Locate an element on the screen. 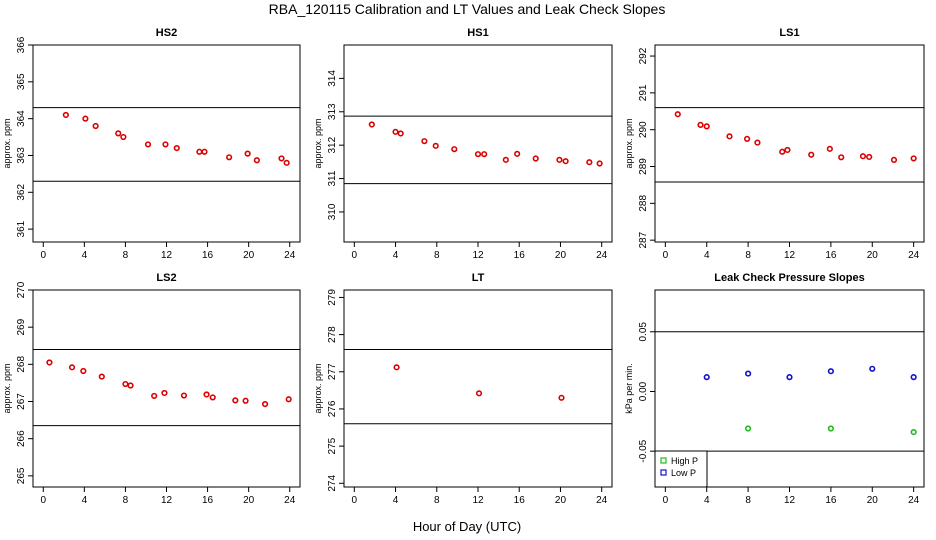 The image size is (936, 540). y-tick-label: 313 is located at coordinates (332, 111).